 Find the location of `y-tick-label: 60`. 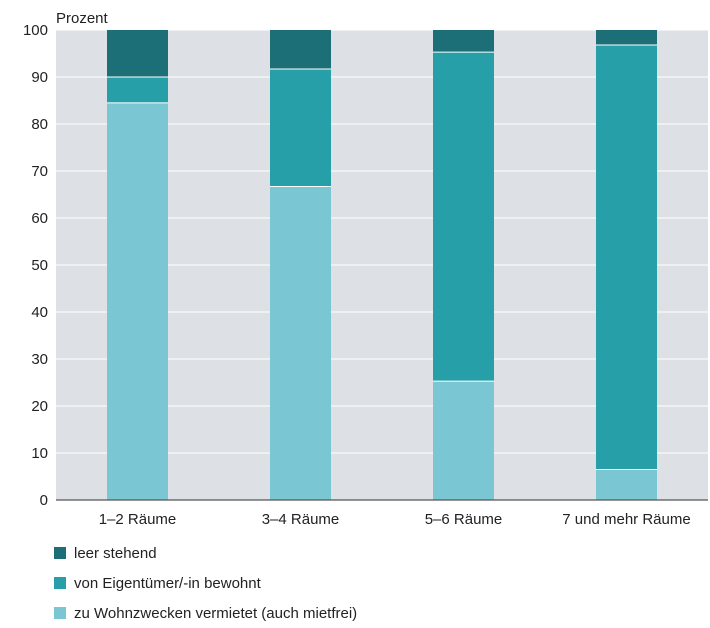

y-tick-label: 60 is located at coordinates (39, 218).